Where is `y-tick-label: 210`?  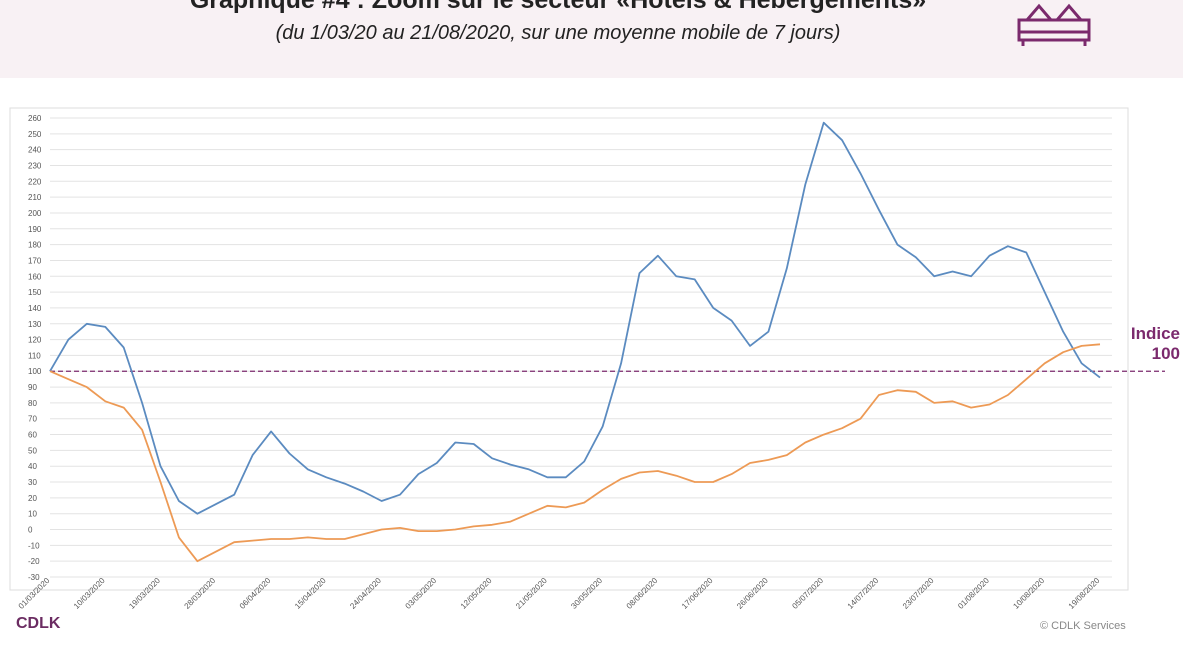 y-tick-label: 210 is located at coordinates (35, 197).